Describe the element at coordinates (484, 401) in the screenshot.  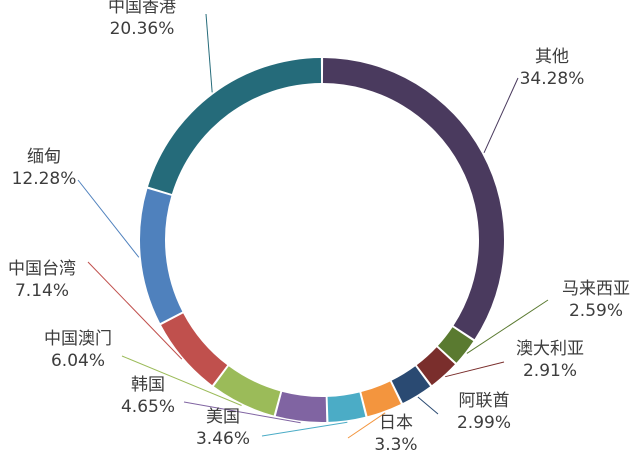
I see `slice-label-3: 阿联酋` at that location.